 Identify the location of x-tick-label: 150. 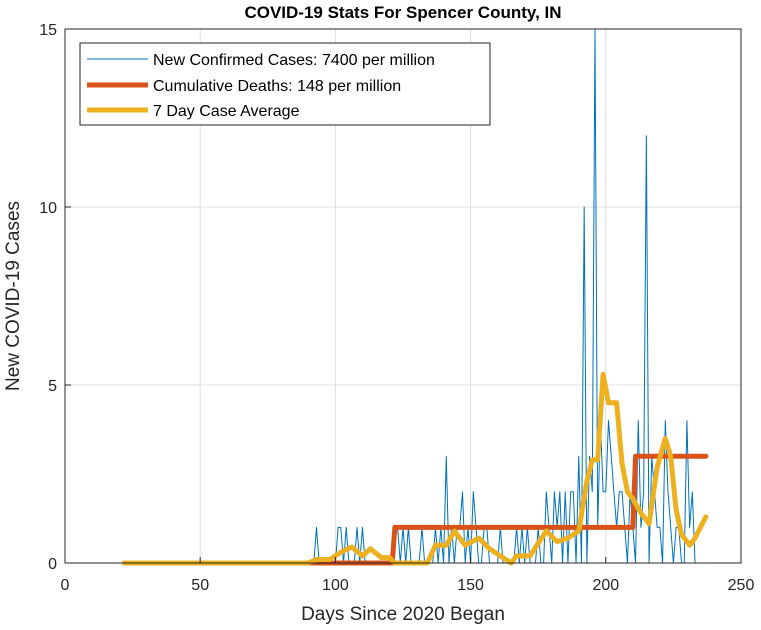
(470, 585).